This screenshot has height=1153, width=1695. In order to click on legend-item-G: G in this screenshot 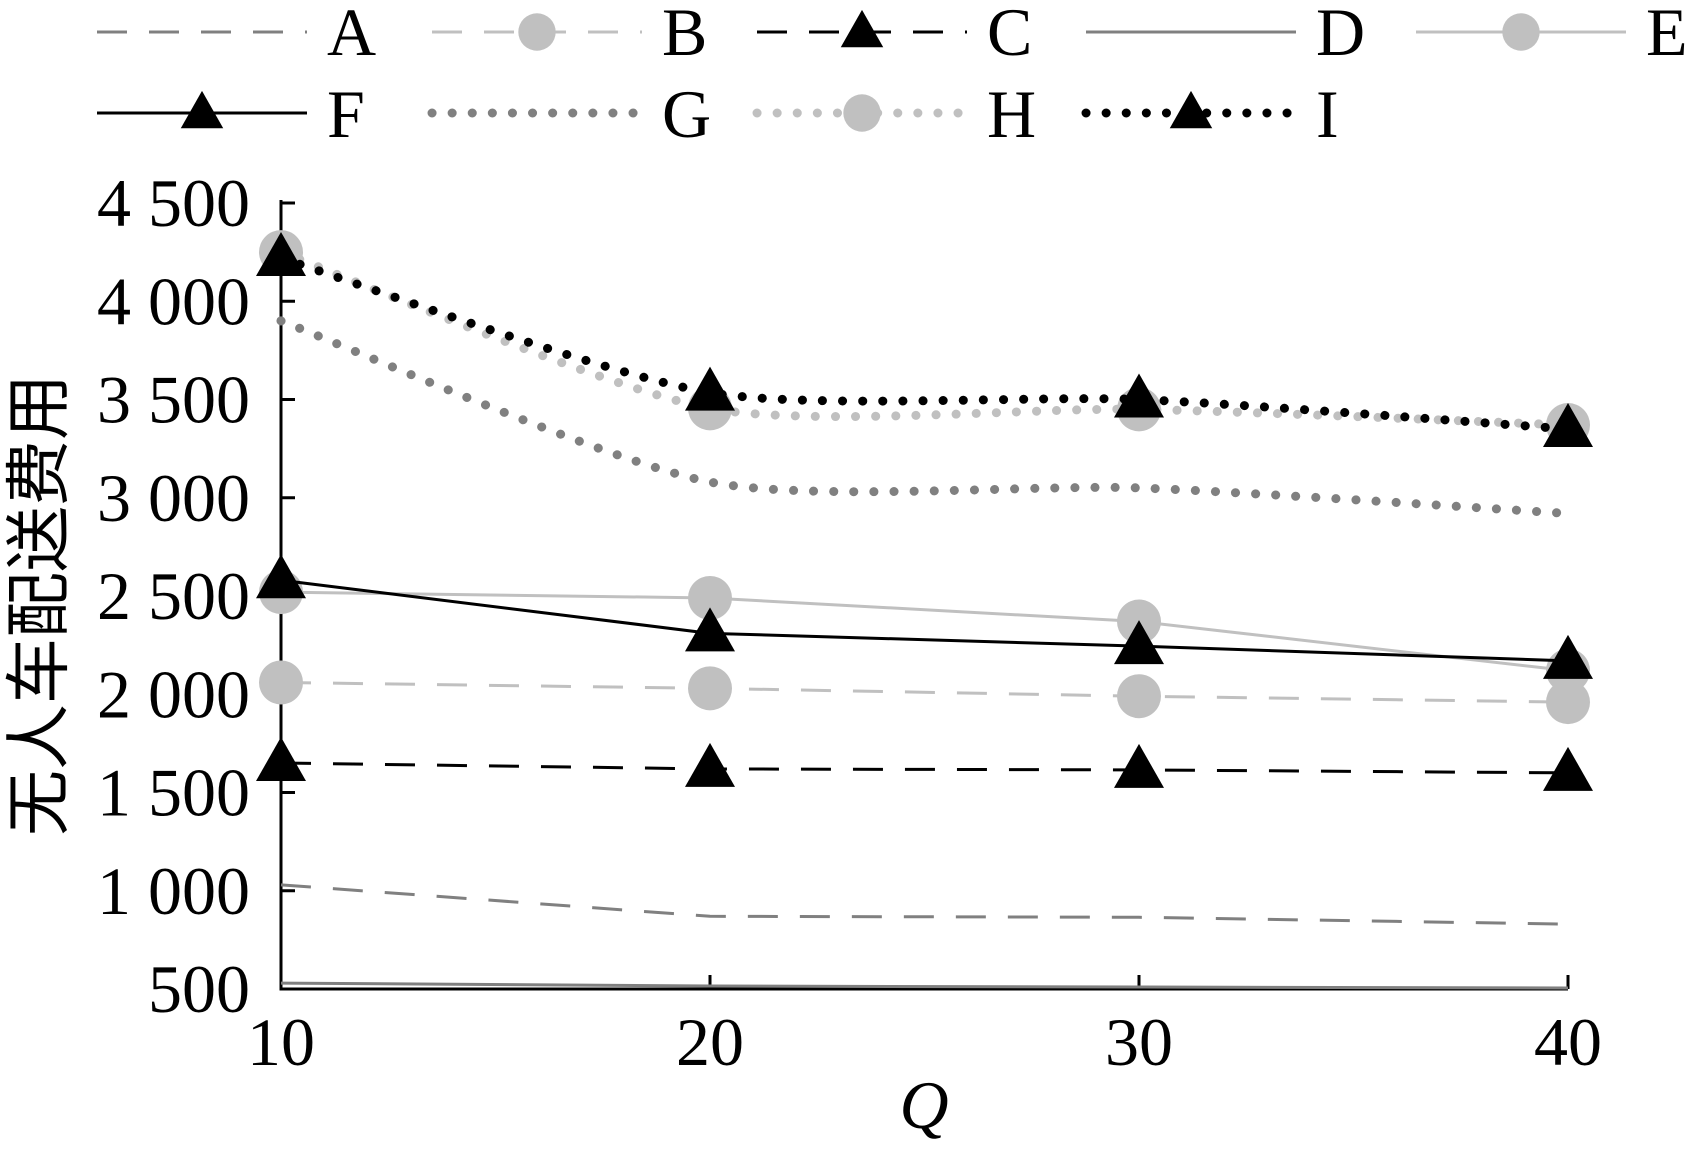, I will do `click(569, 114)`.